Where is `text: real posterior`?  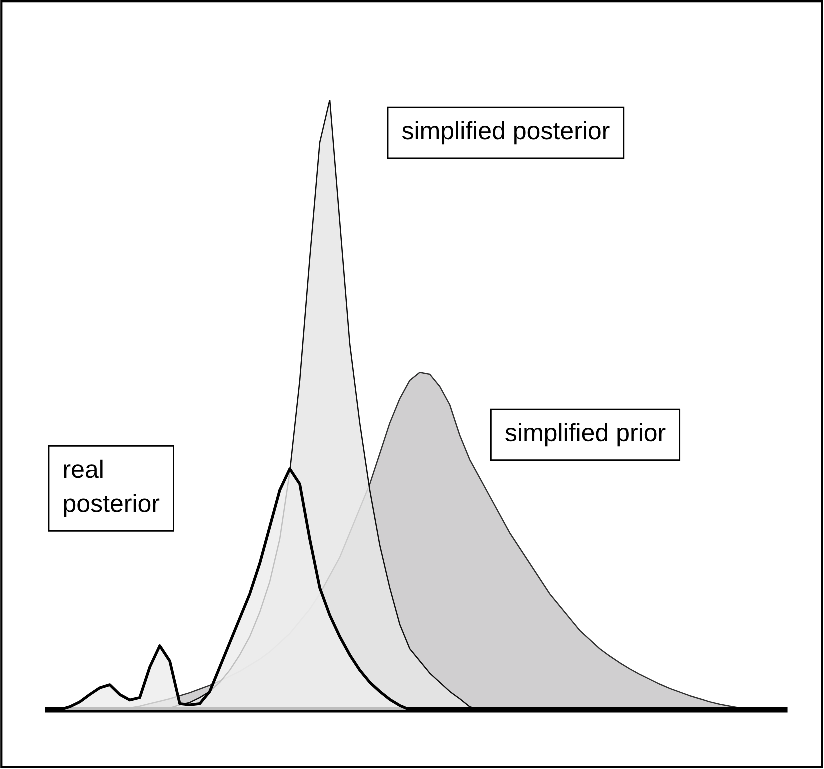
text: real posterior is located at coordinates (112, 489).